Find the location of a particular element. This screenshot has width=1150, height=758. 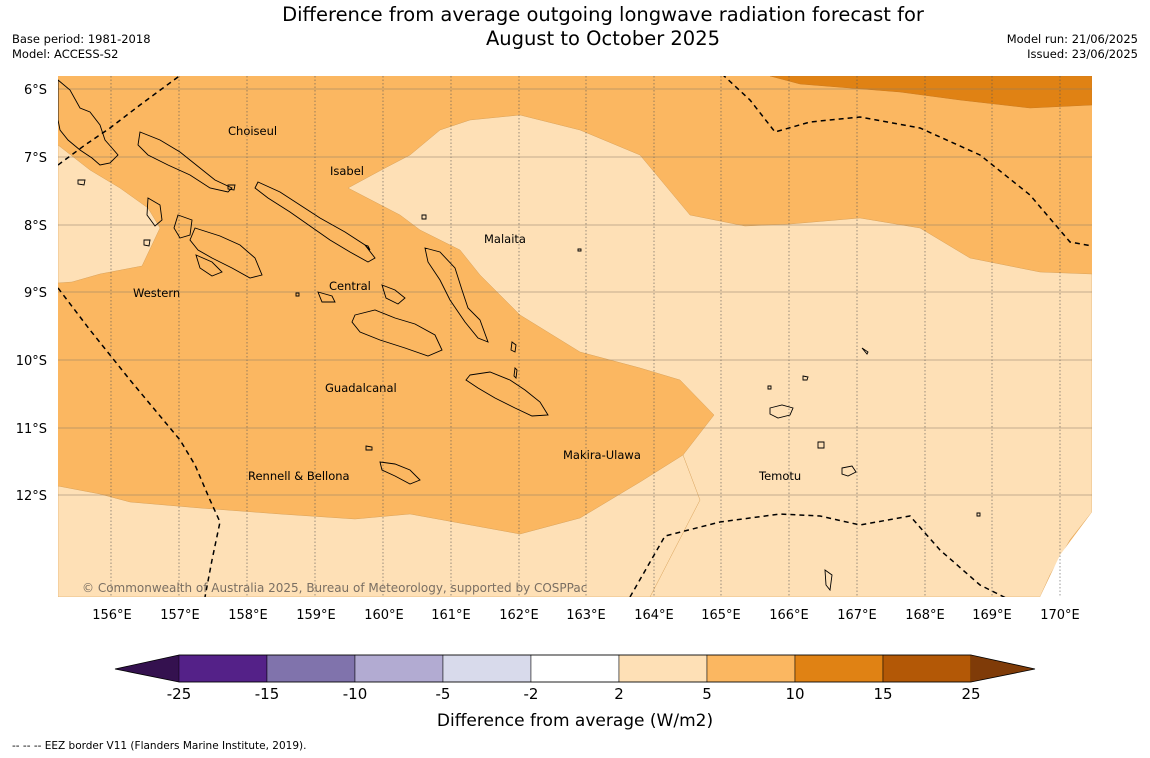

latitude-labels: 6°S 7°S 8°S 9°S 10°S 11°S 12°S is located at coordinates (31, 293).